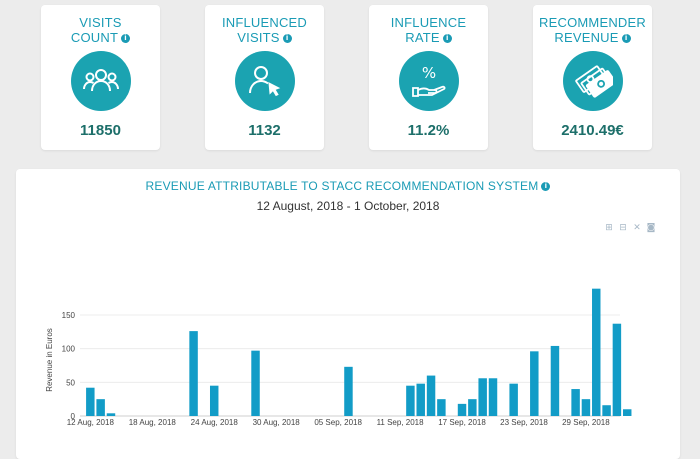 Image resolution: width=700 pixels, height=459 pixels. What do you see at coordinates (524, 422) in the screenshot?
I see `x-tick-label: 23 Sep, 2018` at bounding box center [524, 422].